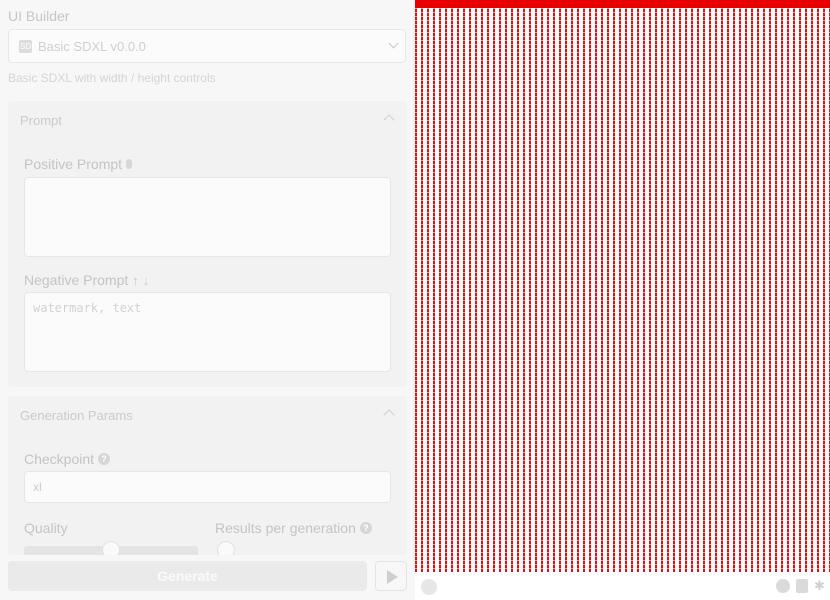 The height and width of the screenshot is (600, 830). I want to click on sdxl-icon: SD, so click(25, 46).